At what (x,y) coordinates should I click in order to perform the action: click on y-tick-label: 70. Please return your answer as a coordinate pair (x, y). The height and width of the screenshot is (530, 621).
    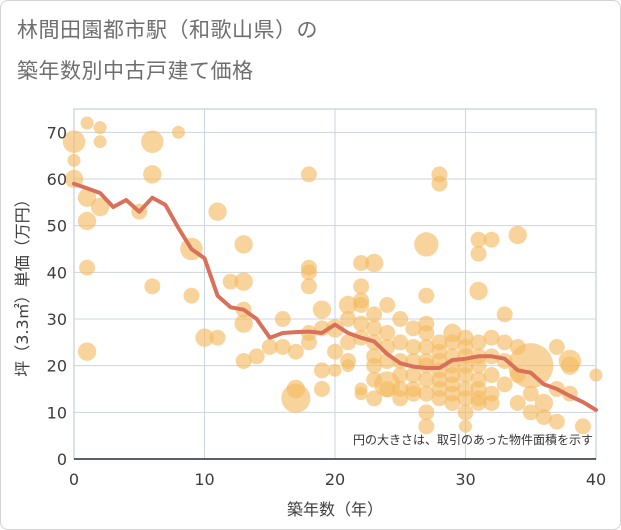
    Looking at the image, I should click on (57, 132).